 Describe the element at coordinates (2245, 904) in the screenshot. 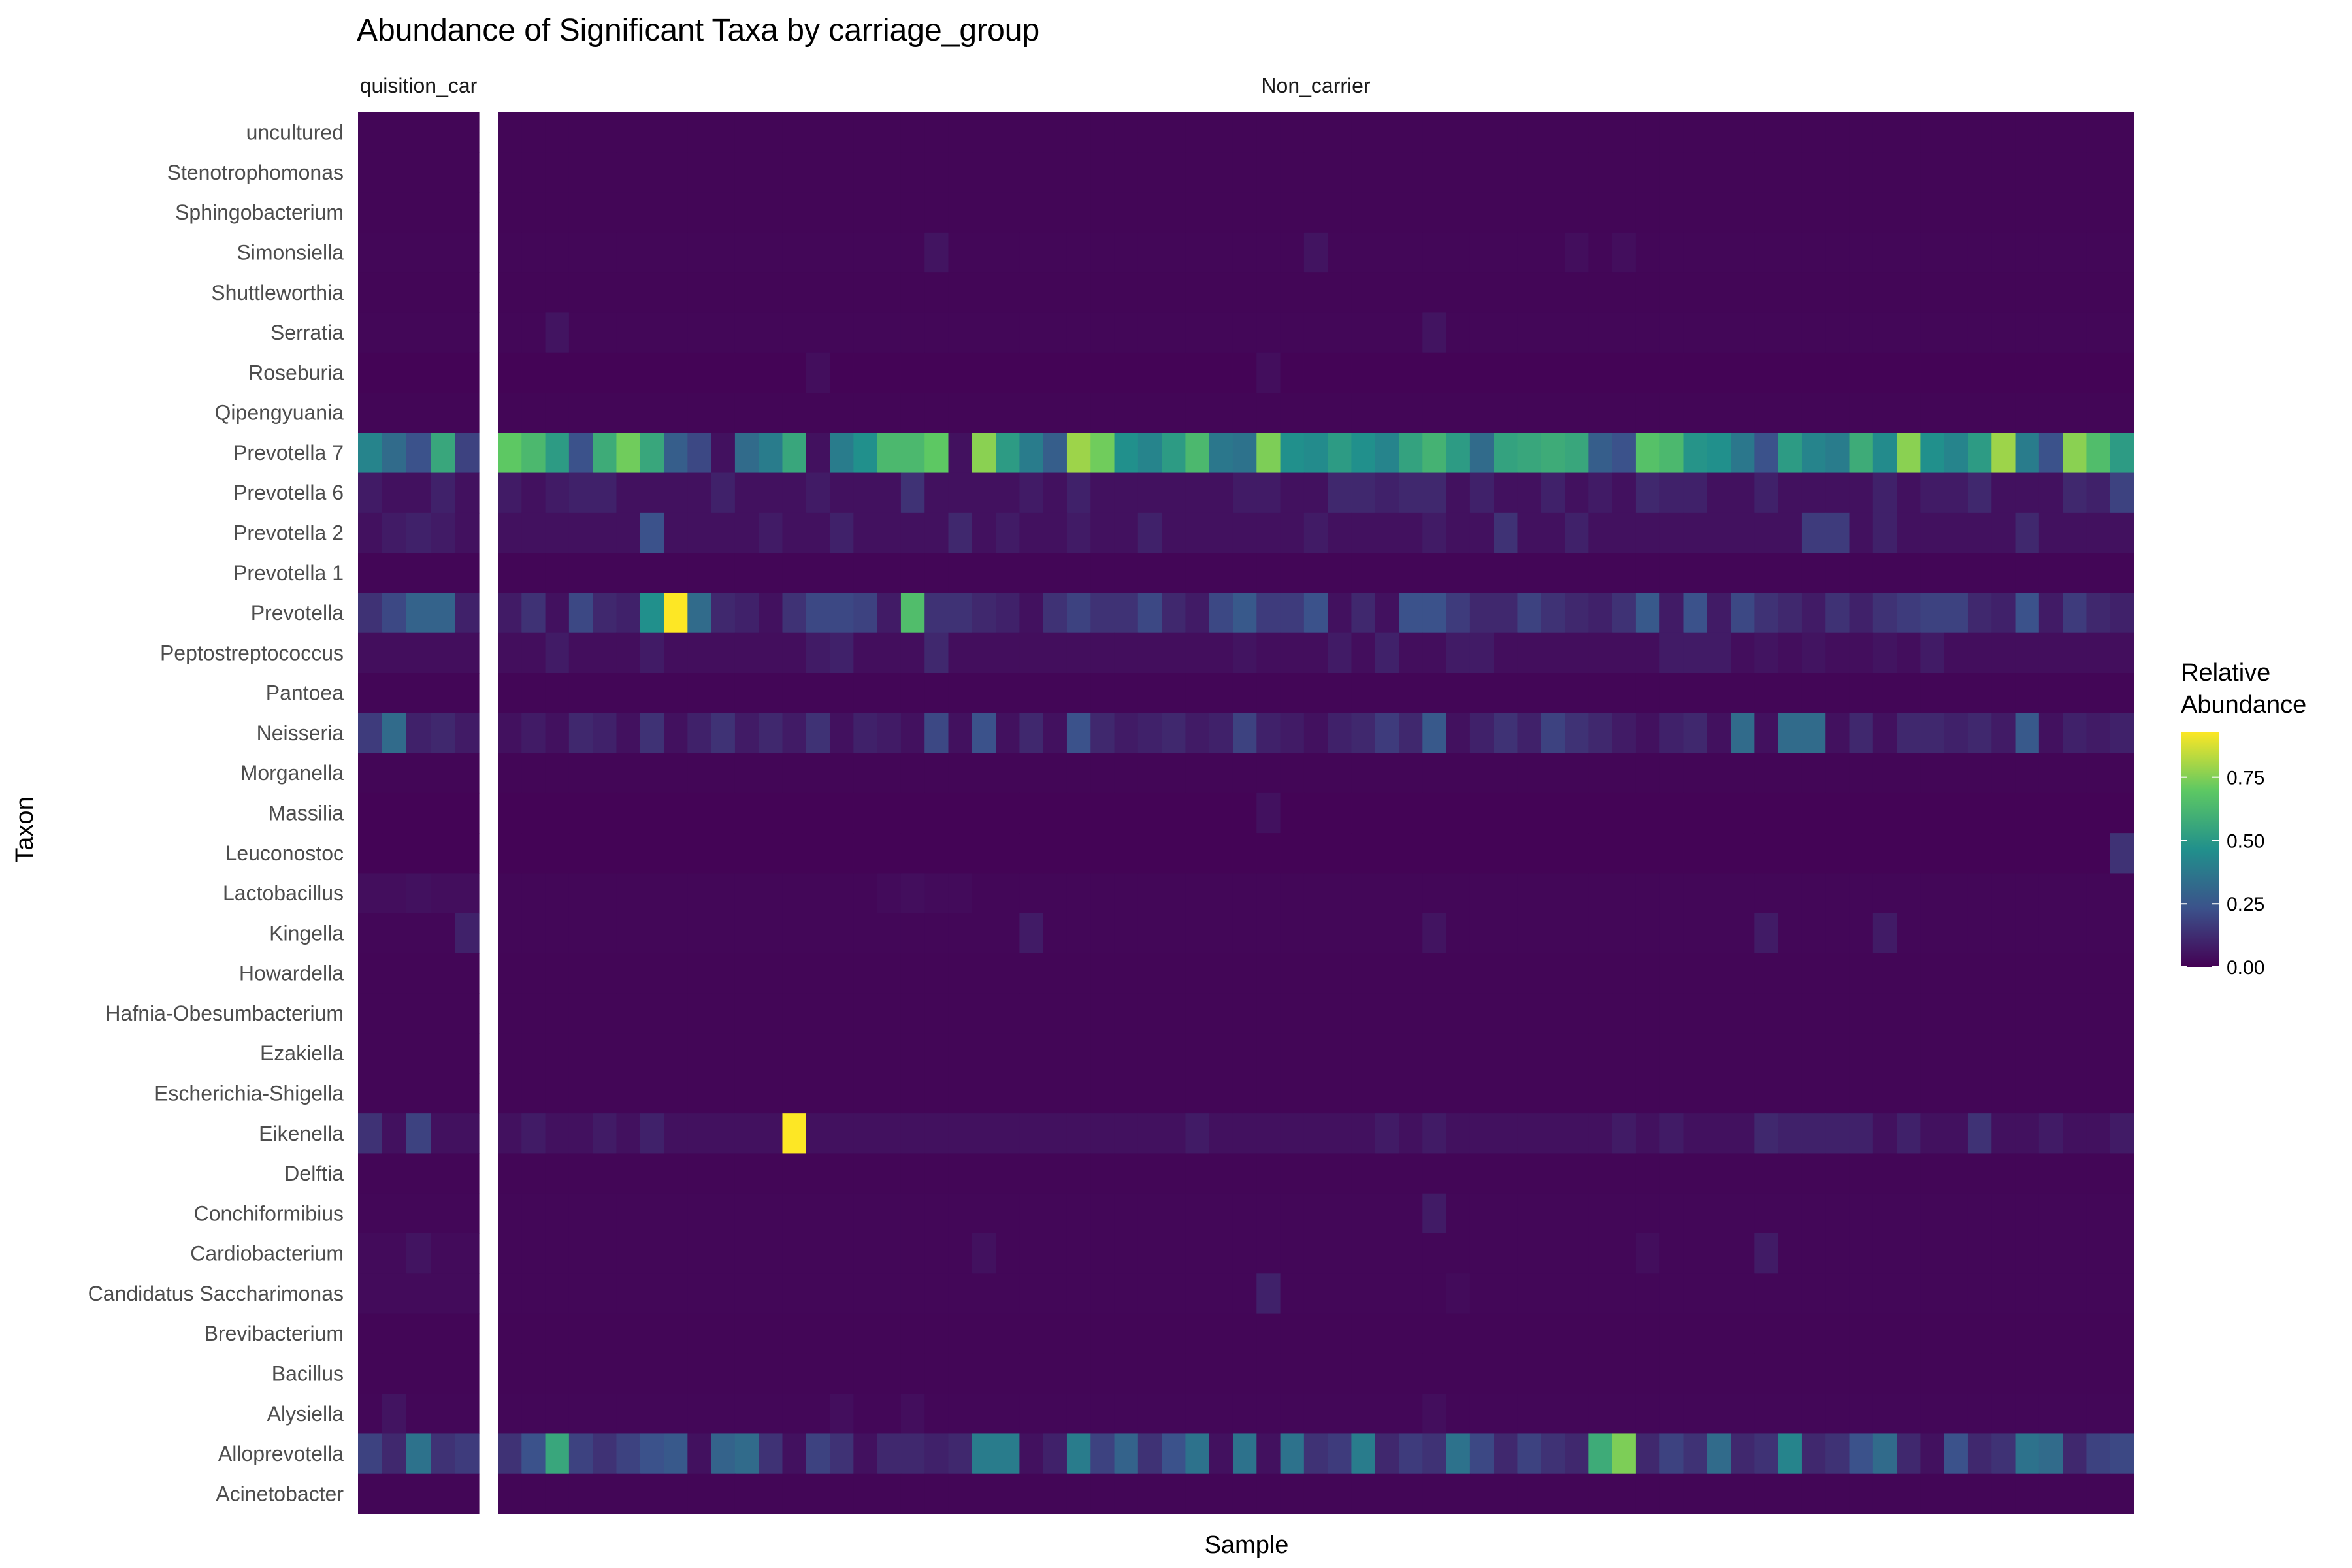

I see `legend-tick-label: 0.25` at that location.